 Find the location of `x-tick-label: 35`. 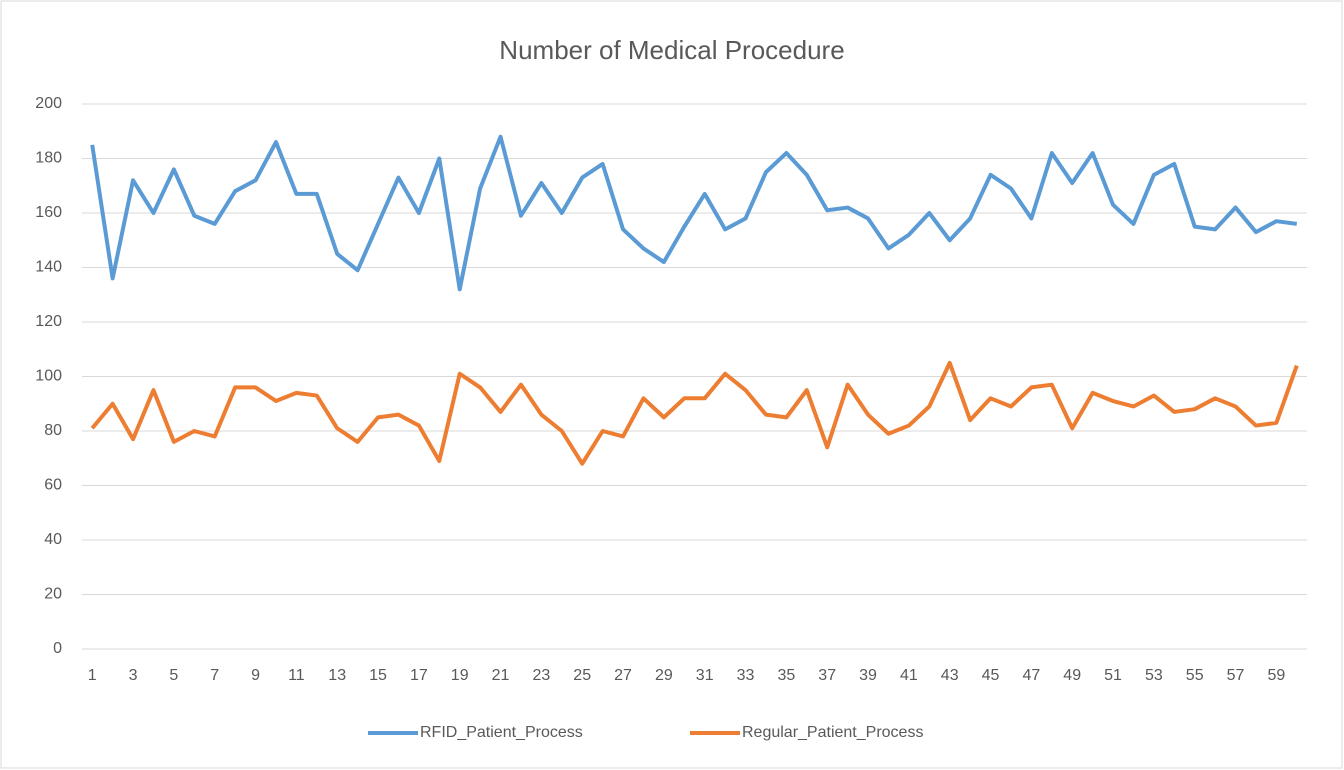

x-tick-label: 35 is located at coordinates (786, 675).